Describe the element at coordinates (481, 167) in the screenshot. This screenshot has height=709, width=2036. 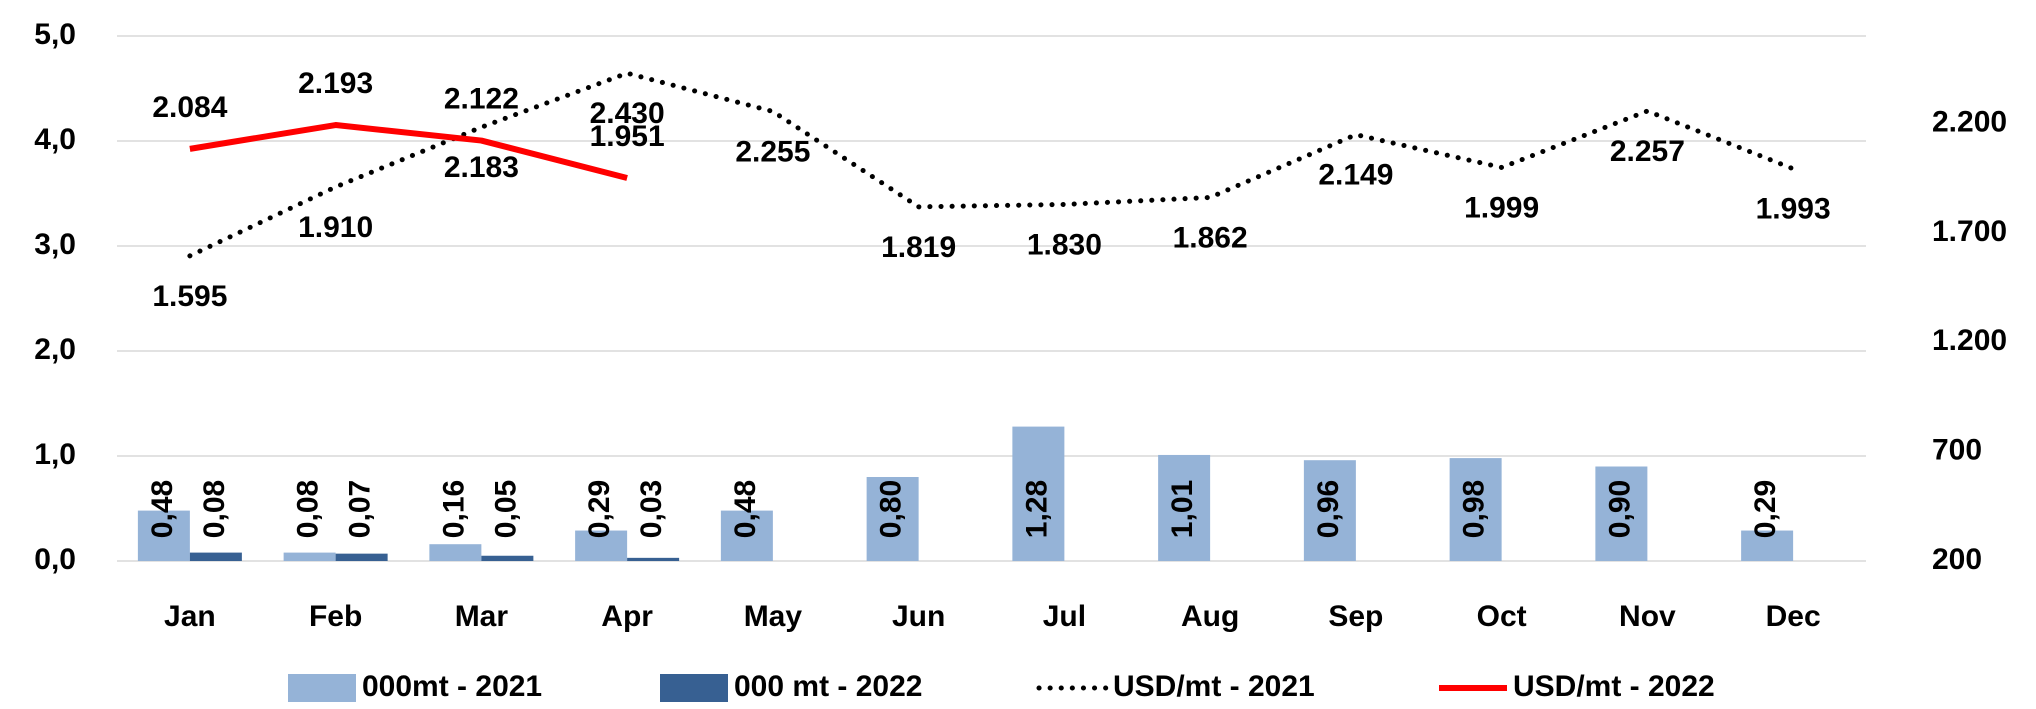
I see `line-value-label: 2.183` at that location.